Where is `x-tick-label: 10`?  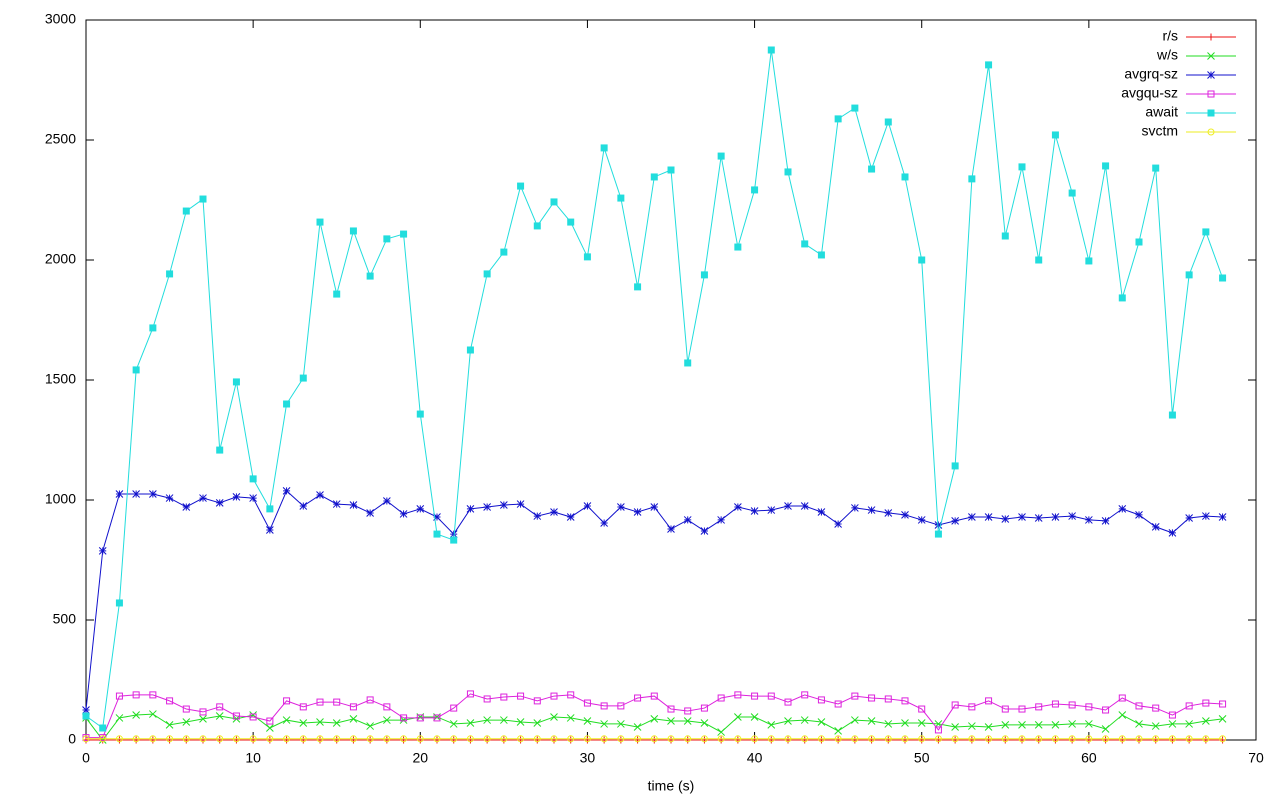 x-tick-label: 10 is located at coordinates (253, 758).